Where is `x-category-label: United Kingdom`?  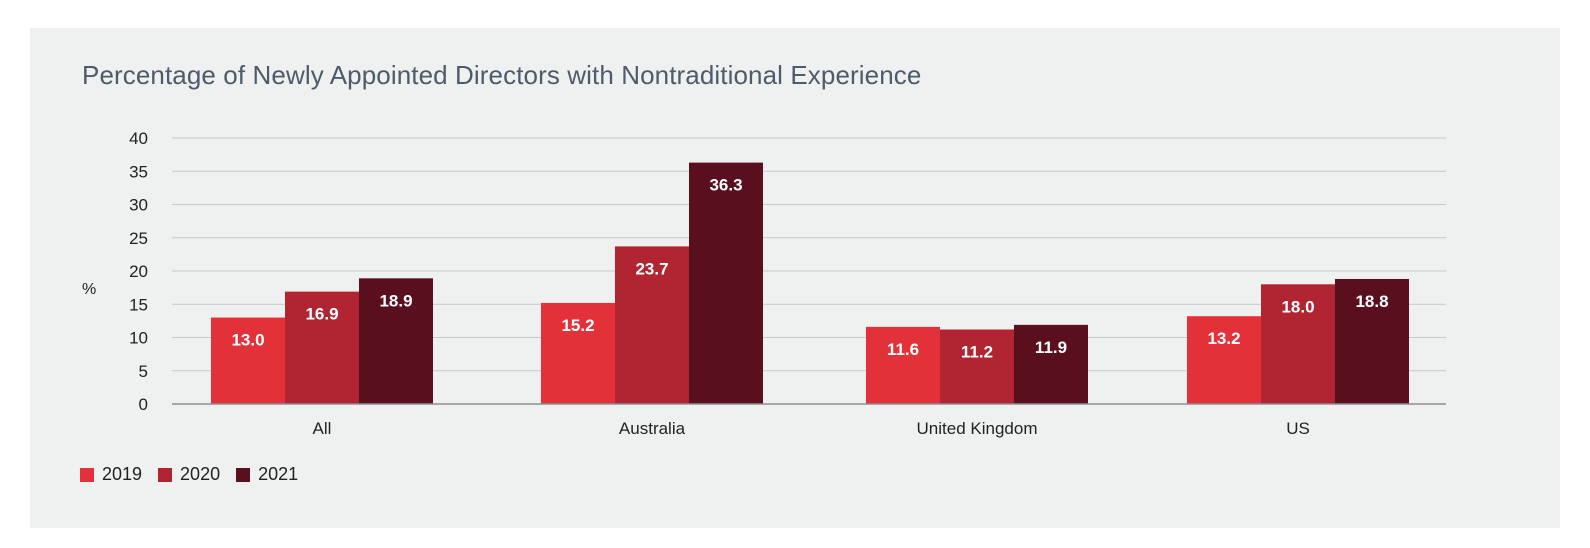
x-category-label: United Kingdom is located at coordinates (977, 428).